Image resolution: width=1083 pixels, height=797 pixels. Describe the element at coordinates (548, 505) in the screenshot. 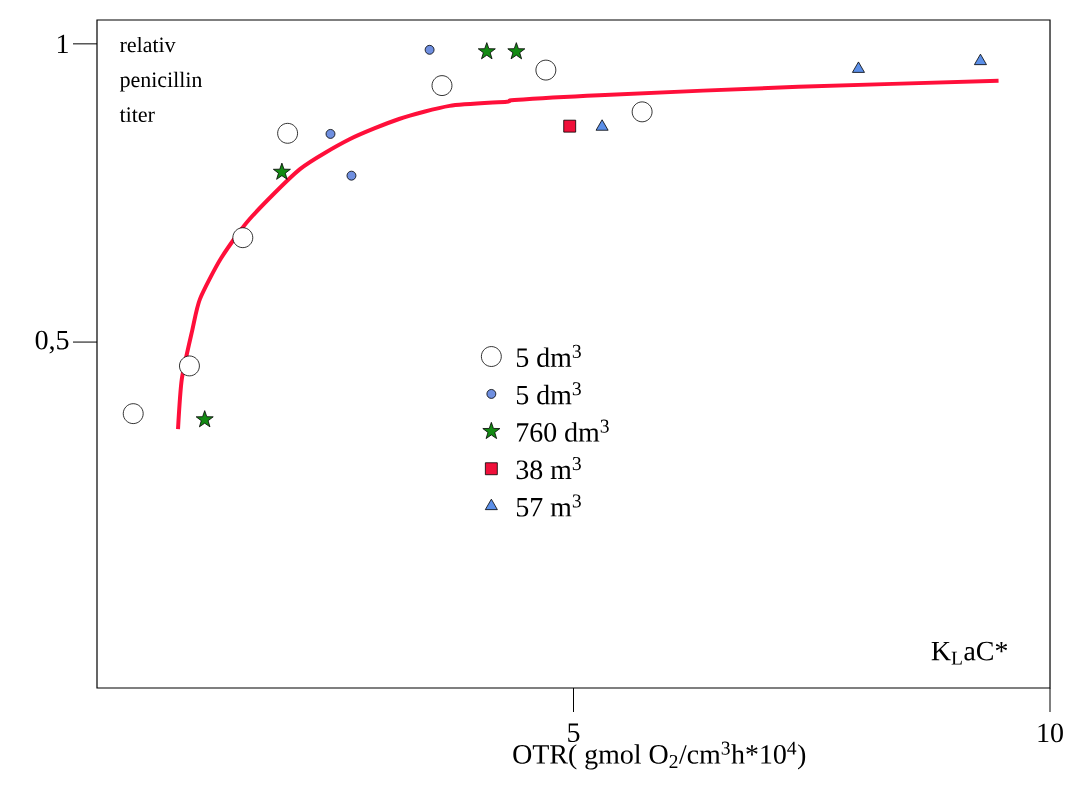

I see `legend-label: 57 m$^{3}$` at that location.